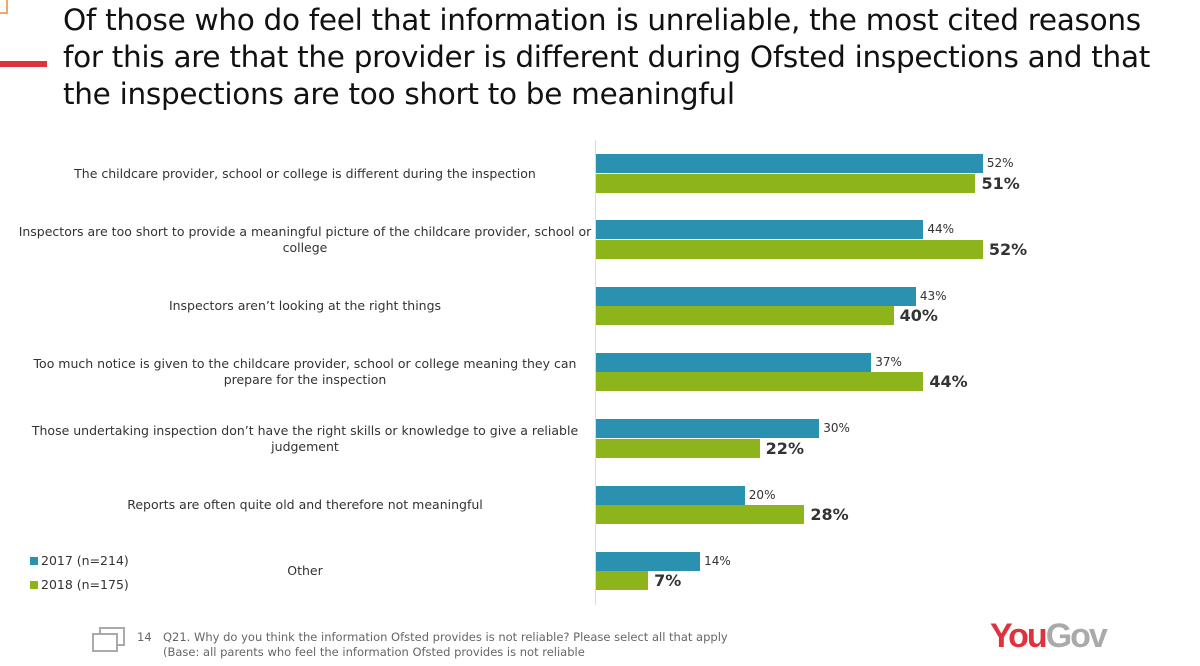 The height and width of the screenshot is (666, 1200). I want to click on y-axis-line, so click(595, 372).